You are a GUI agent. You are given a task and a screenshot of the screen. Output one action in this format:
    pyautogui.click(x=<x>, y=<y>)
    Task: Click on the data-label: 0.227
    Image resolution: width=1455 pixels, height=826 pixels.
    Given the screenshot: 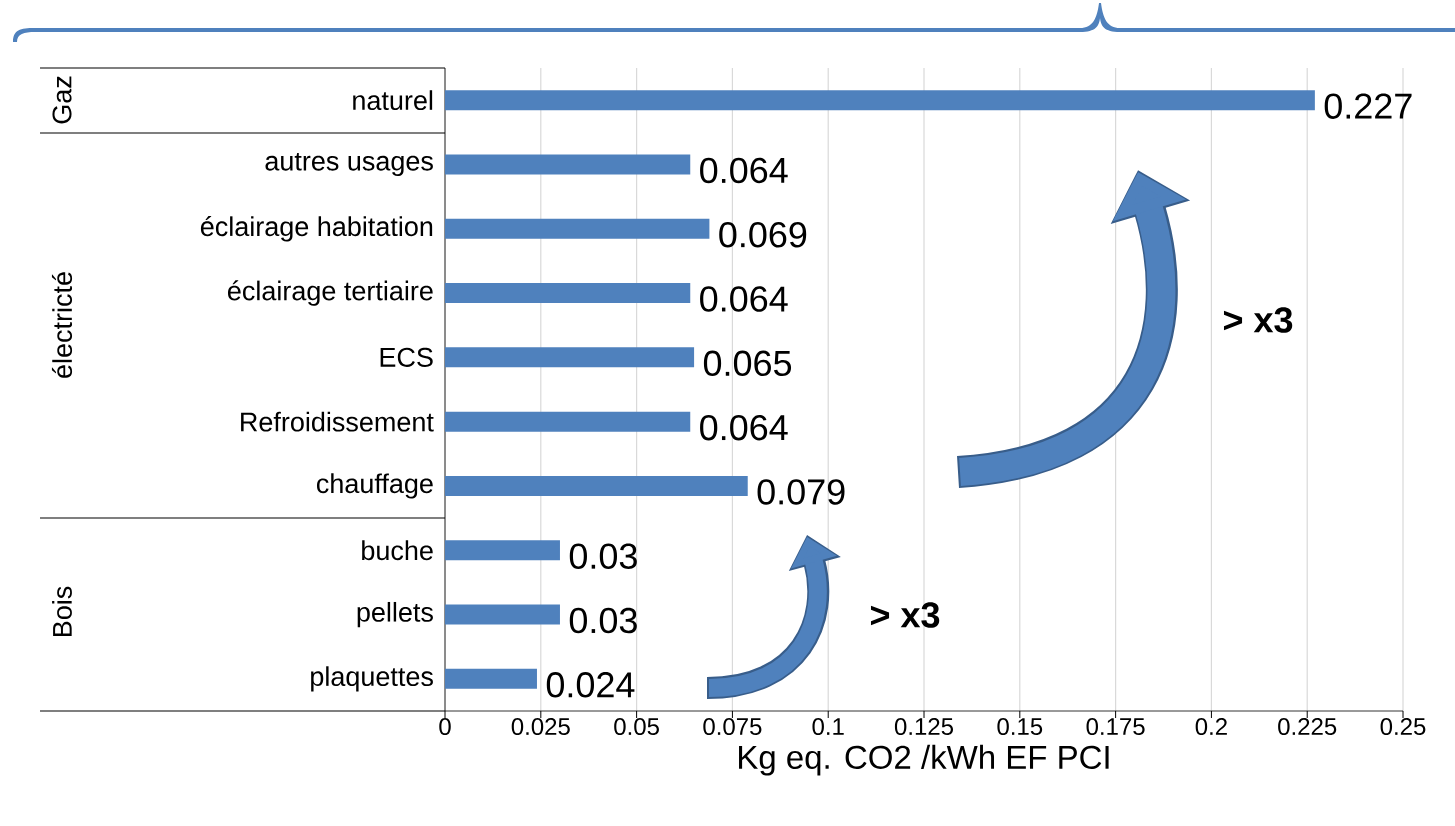 What is the action you would take?
    pyautogui.click(x=1368, y=106)
    